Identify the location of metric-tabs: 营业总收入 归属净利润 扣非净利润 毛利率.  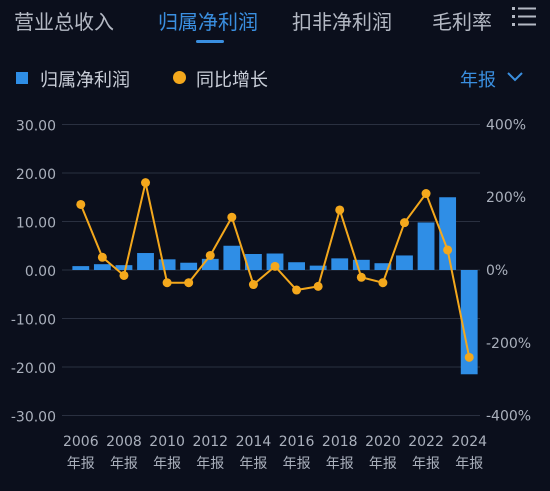
(275, 24).